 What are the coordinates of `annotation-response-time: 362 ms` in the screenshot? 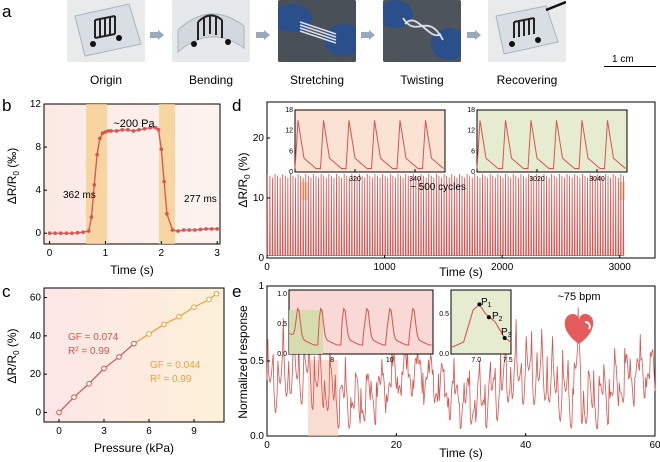 It's located at (79, 195).